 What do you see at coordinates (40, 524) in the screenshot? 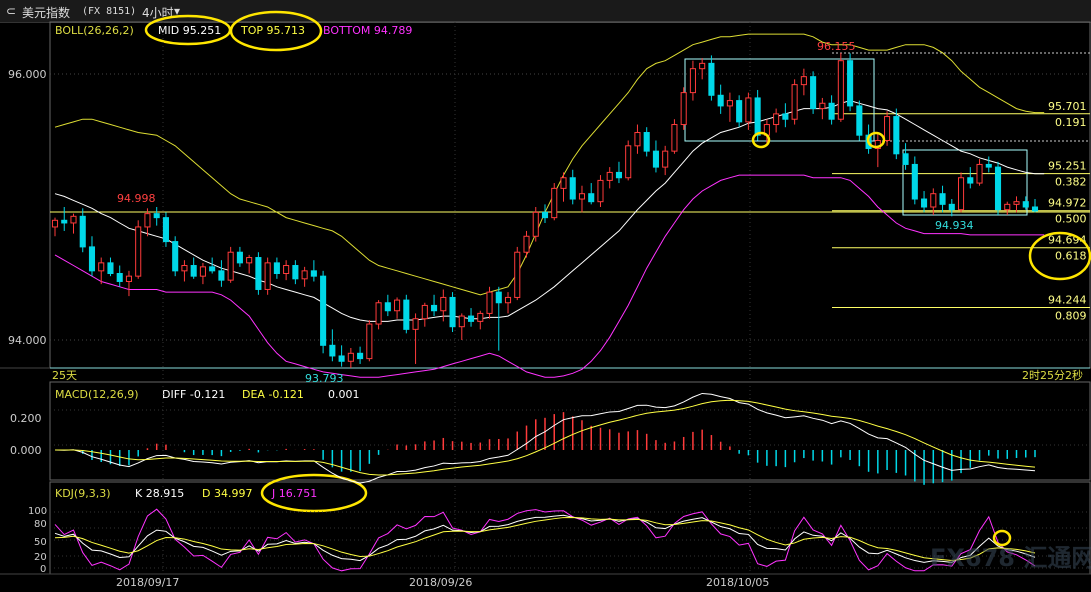
I see `kdj-tick: 80` at bounding box center [40, 524].